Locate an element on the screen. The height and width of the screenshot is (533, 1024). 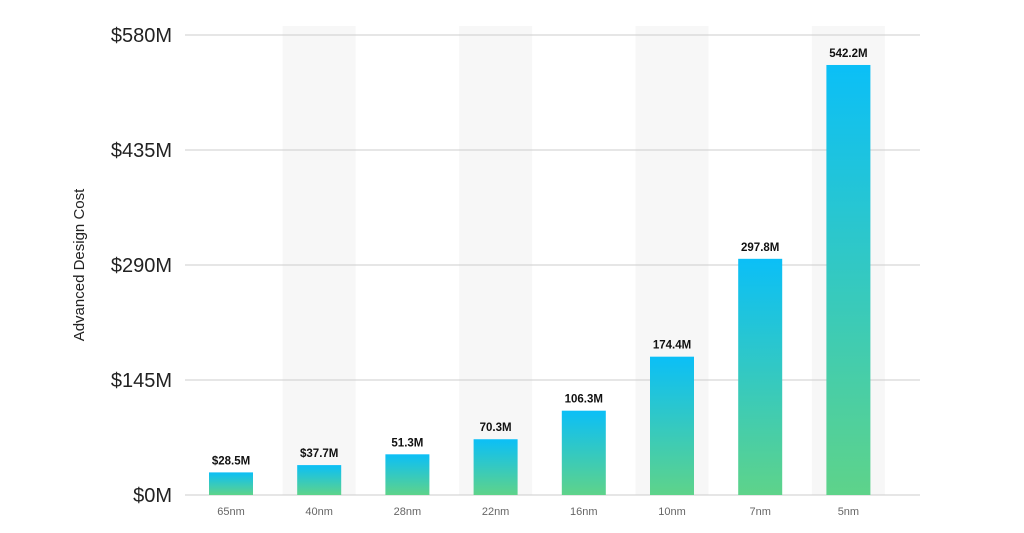
x-tick-label: 16nm is located at coordinates (584, 512).